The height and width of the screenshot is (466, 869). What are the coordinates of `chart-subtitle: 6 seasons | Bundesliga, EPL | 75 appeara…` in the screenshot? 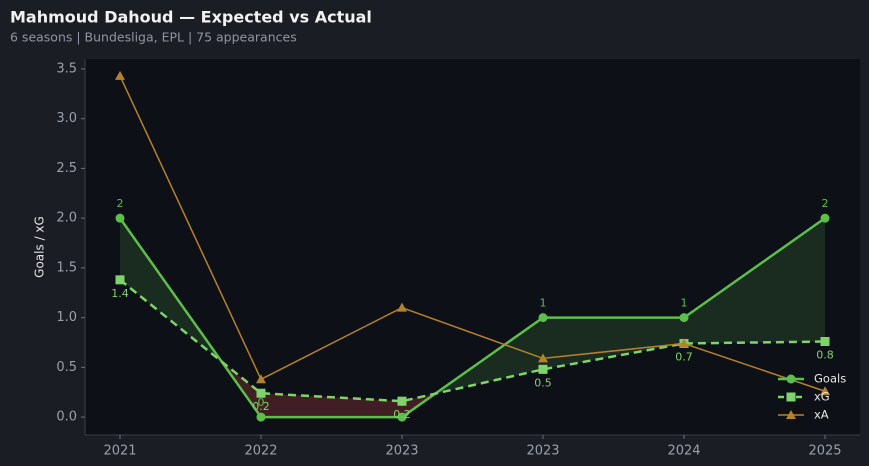 It's located at (153, 37).